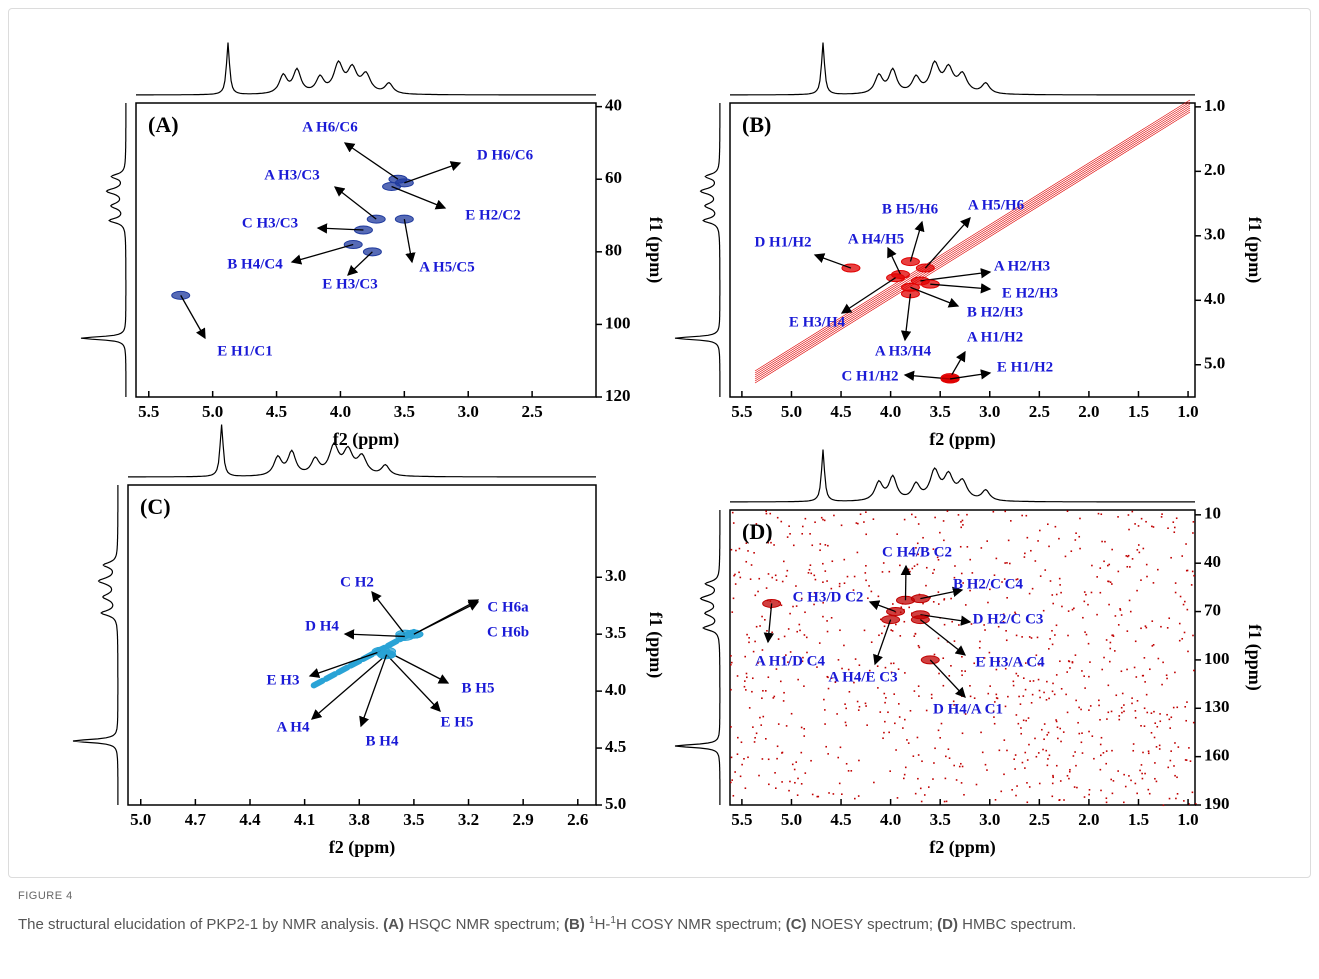 The image size is (1319, 979). I want to click on x-tick-label: 3.8, so click(359, 819).